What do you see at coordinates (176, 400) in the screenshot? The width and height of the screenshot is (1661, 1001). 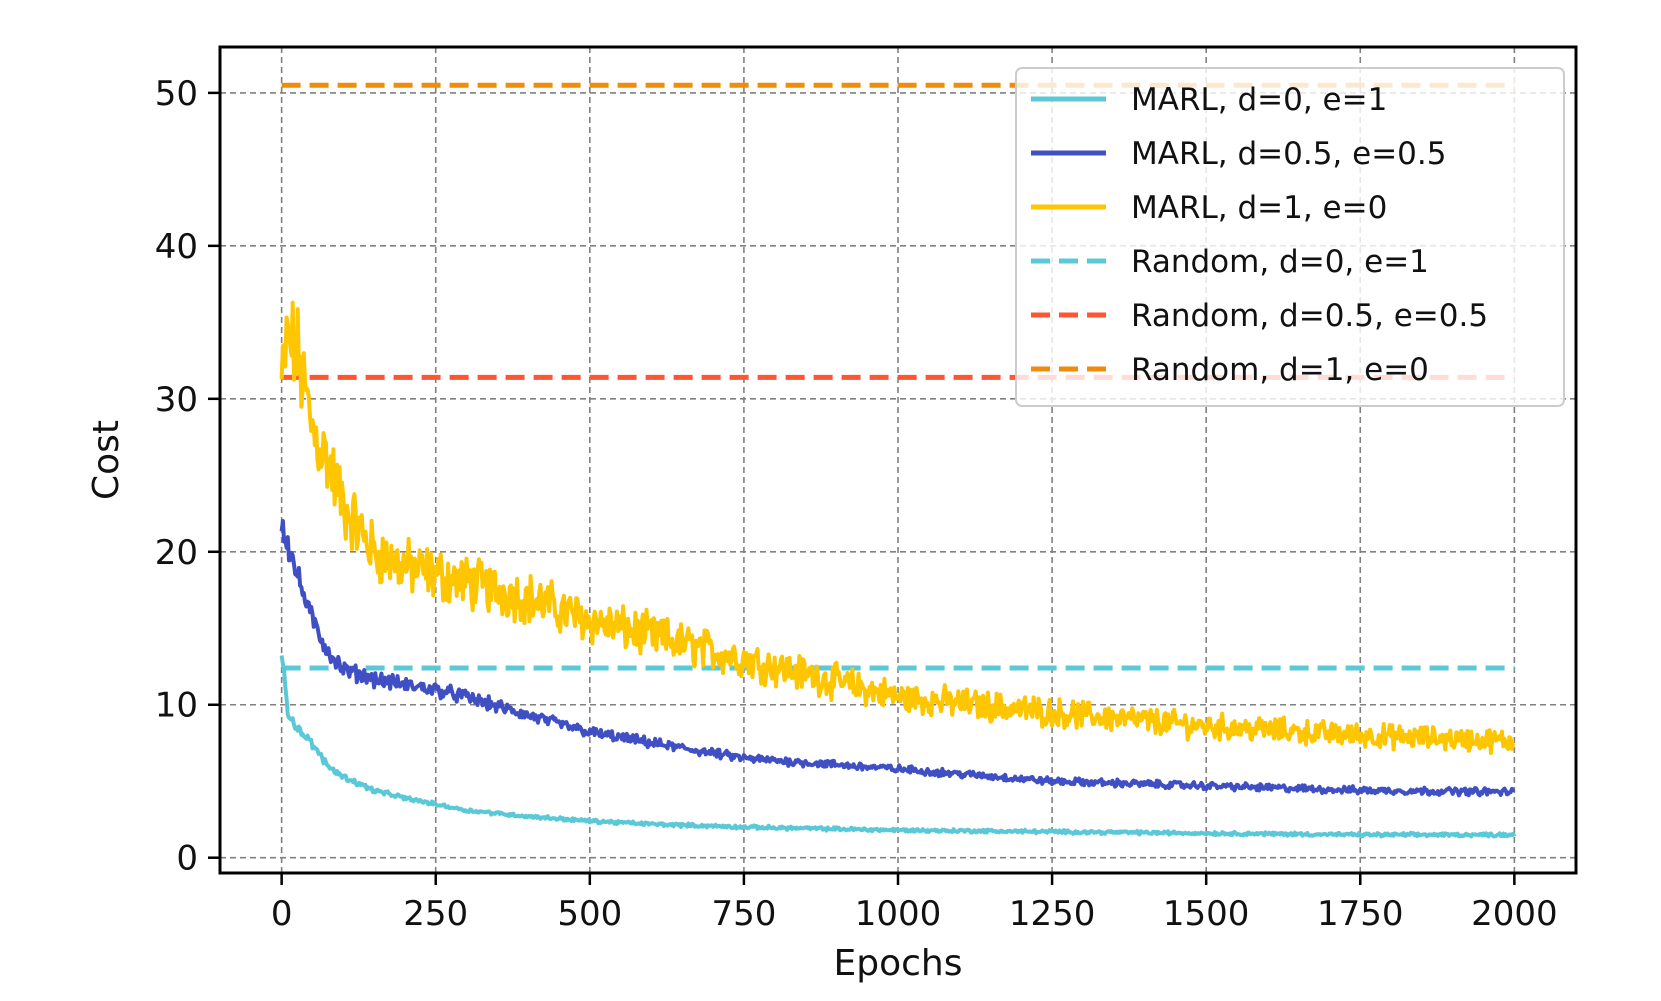 I see `y-tick-label: 30` at bounding box center [176, 400].